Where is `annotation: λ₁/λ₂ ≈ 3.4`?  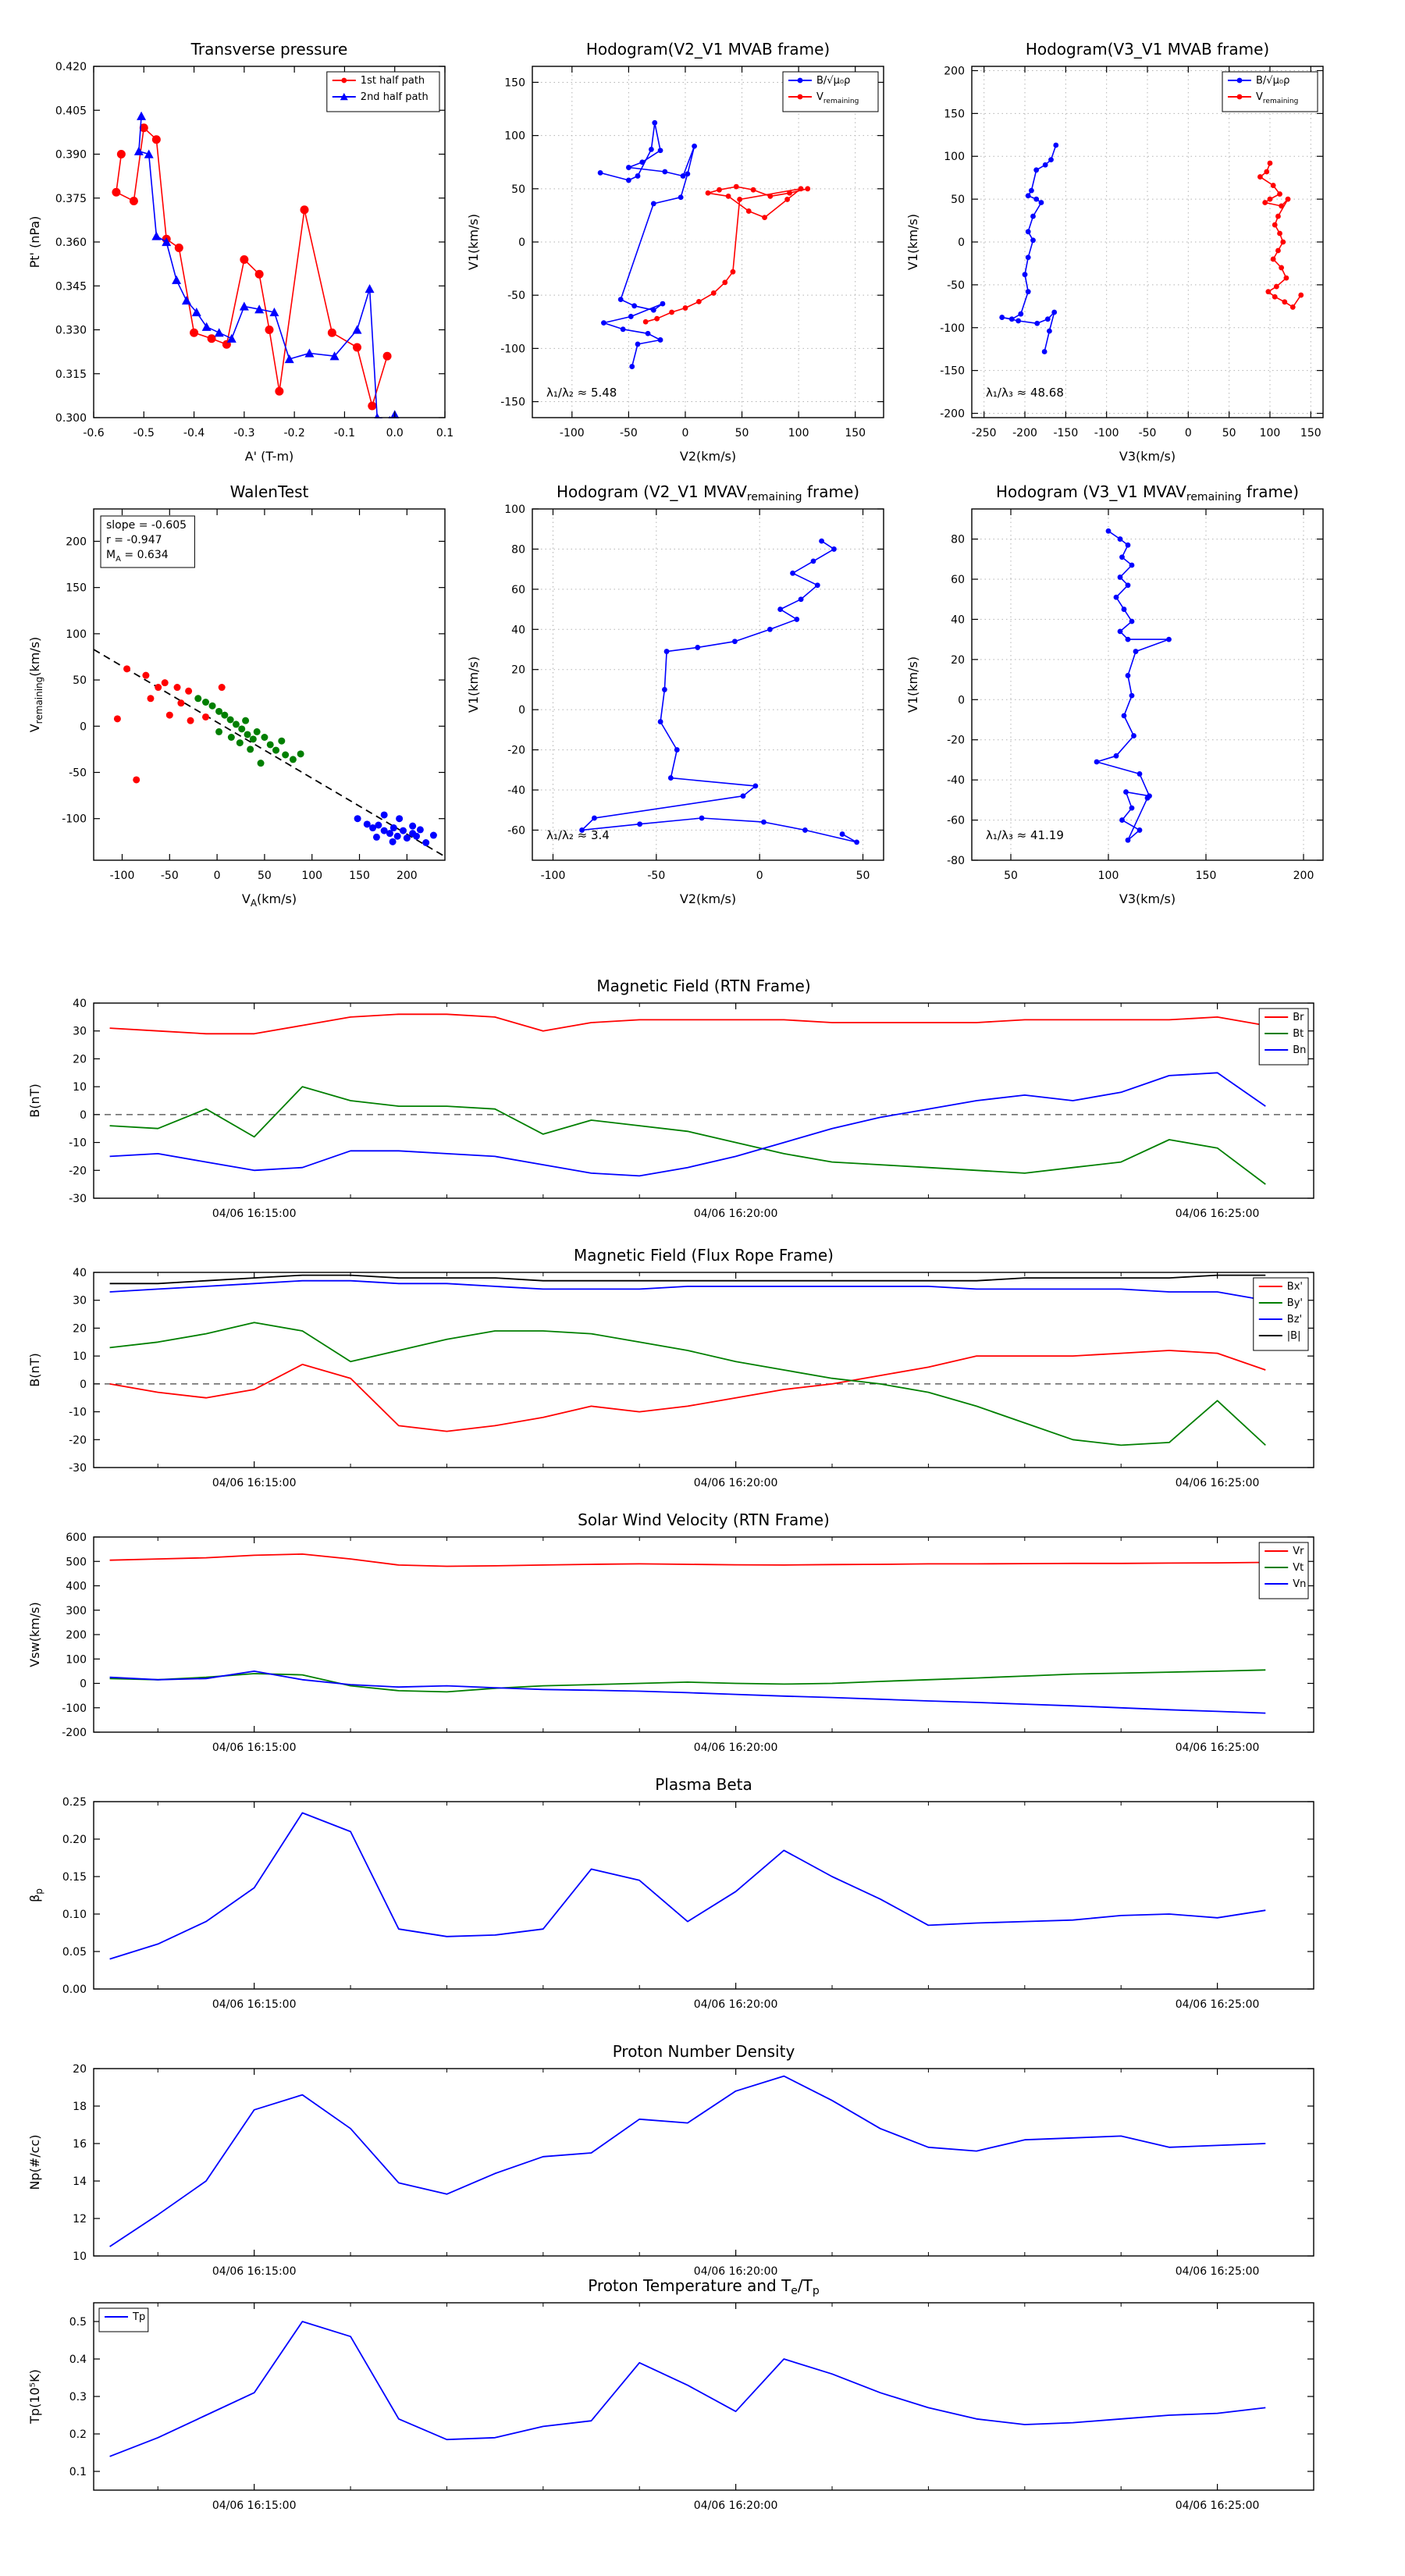
annotation: λ₁/λ₂ ≈ 3.4 is located at coordinates (578, 835).